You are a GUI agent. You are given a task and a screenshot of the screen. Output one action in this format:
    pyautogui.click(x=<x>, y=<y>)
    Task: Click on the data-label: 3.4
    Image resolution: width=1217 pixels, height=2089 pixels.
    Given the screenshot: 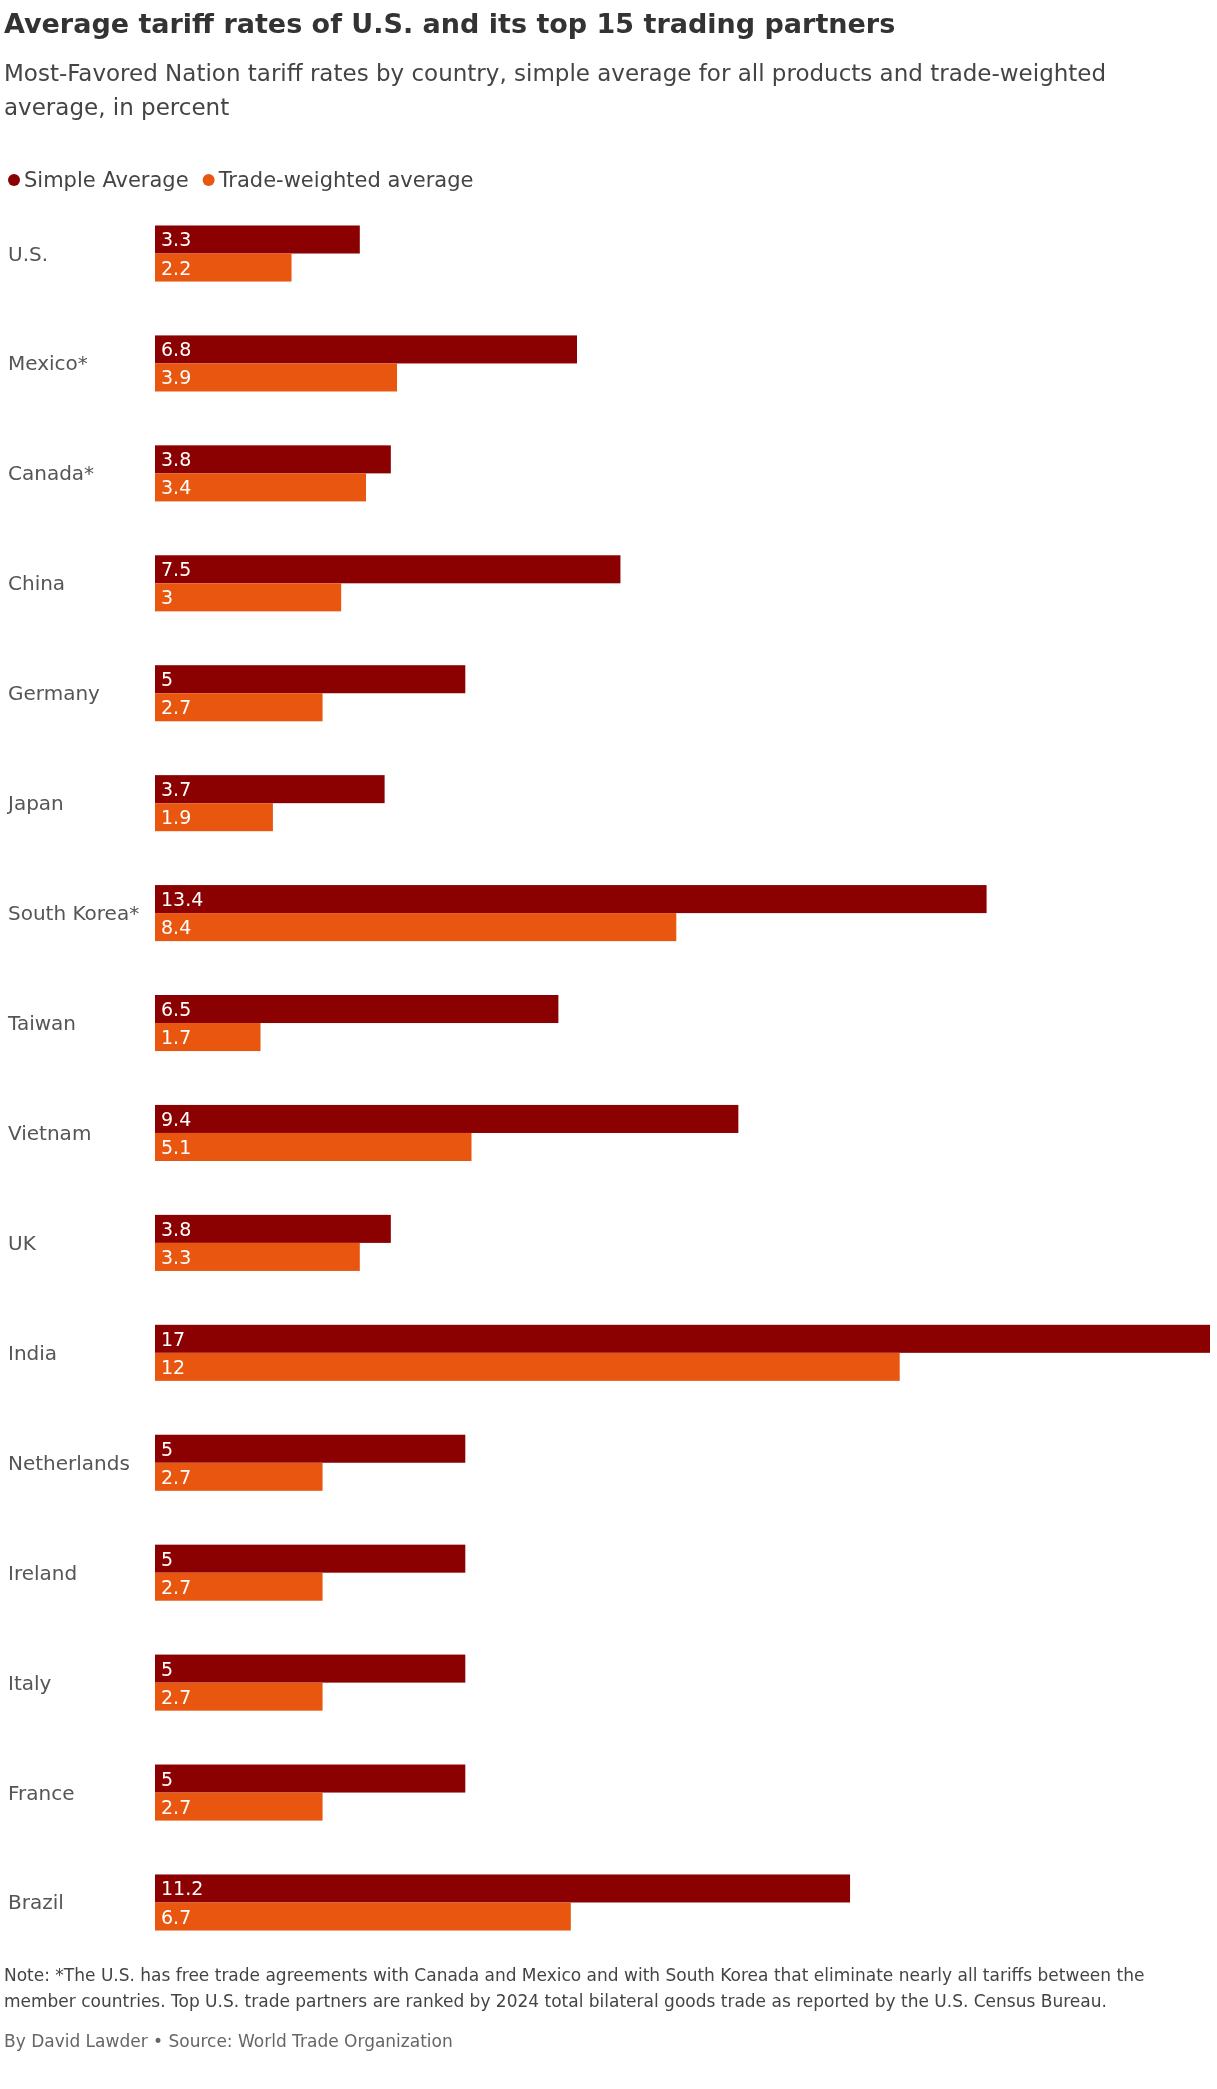 What is the action you would take?
    pyautogui.click(x=176, y=487)
    